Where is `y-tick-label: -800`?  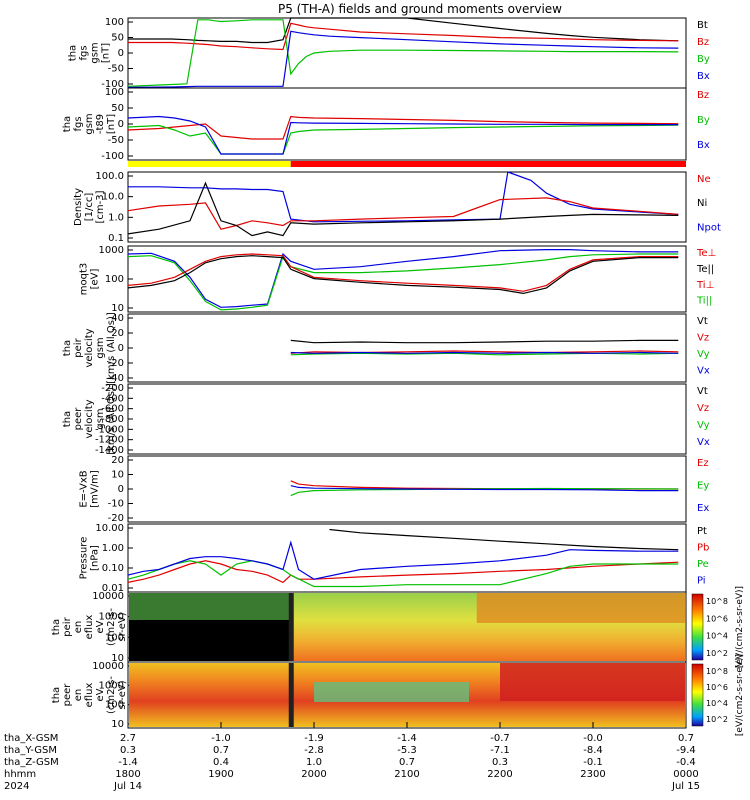
y-tick-label: -800 is located at coordinates (112, 419).